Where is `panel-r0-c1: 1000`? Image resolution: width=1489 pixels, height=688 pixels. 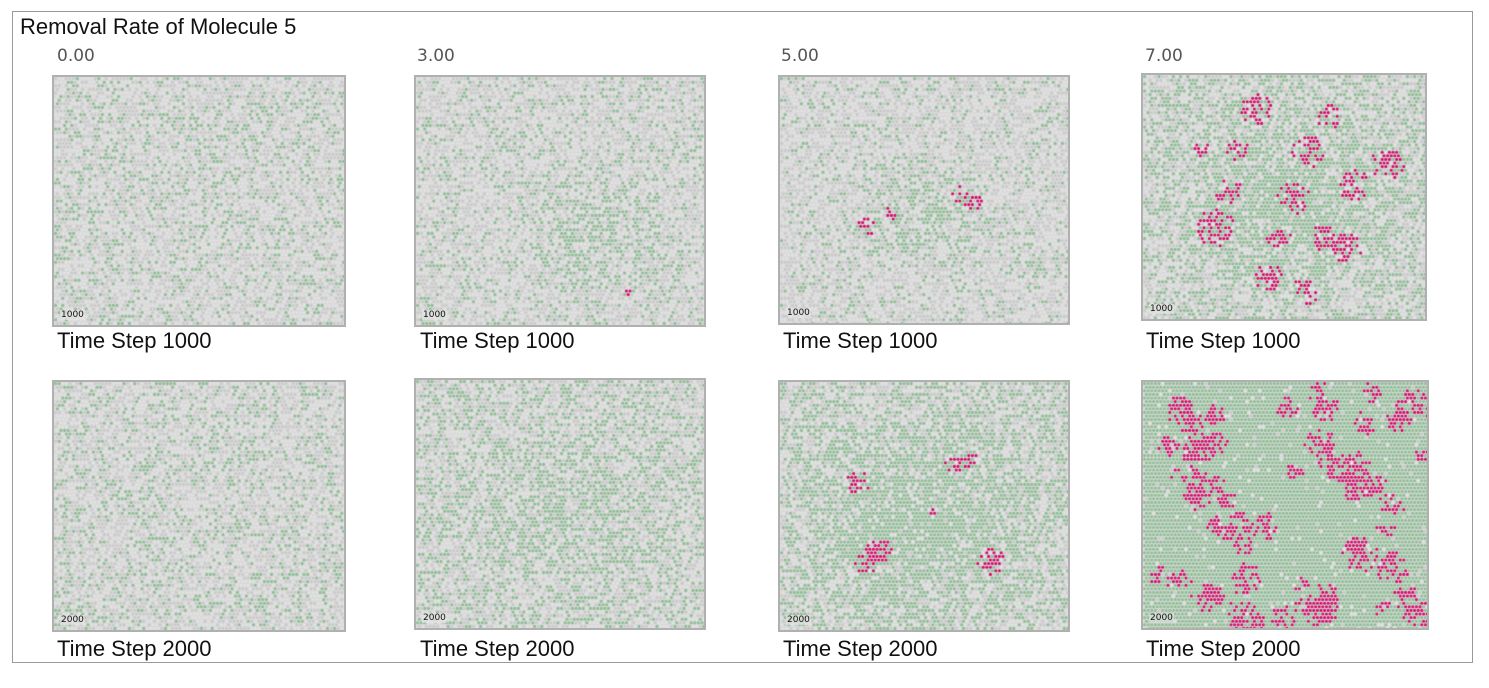
panel-r0-c1: 1000 is located at coordinates (560, 201).